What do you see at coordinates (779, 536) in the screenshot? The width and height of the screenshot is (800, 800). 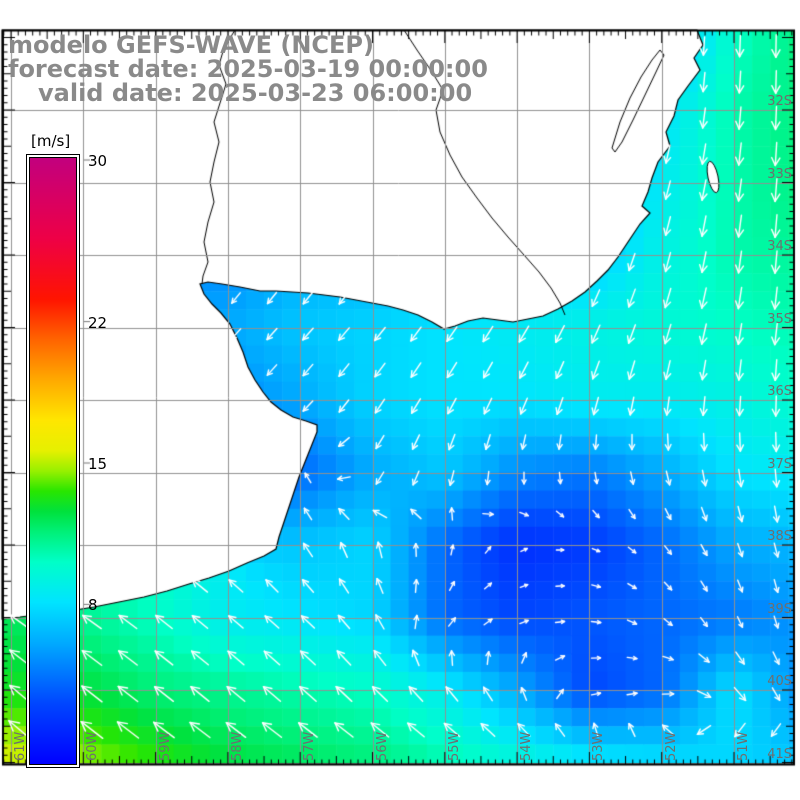 I see `lat-label: 38S` at bounding box center [779, 536].